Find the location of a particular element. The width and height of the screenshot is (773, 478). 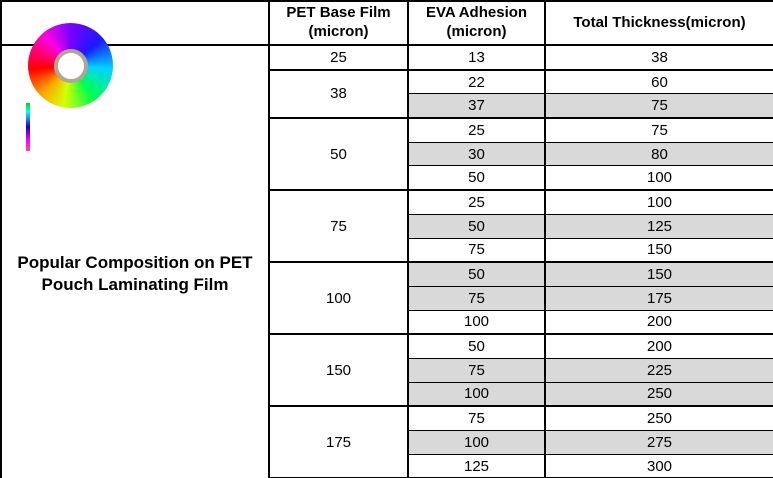

eva-cell: 125 is located at coordinates (476, 465).